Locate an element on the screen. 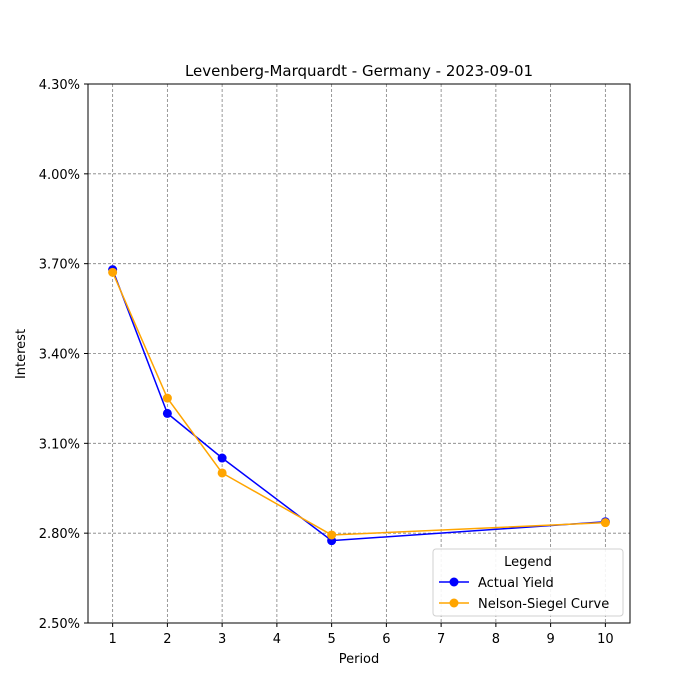 The height and width of the screenshot is (700, 700). x-tick-label: 9 is located at coordinates (550, 639).